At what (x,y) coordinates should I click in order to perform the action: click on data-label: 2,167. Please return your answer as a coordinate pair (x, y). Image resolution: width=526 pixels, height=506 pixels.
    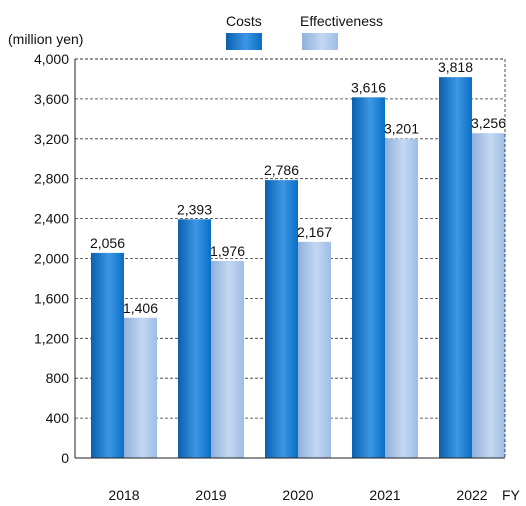
    Looking at the image, I should click on (314, 232).